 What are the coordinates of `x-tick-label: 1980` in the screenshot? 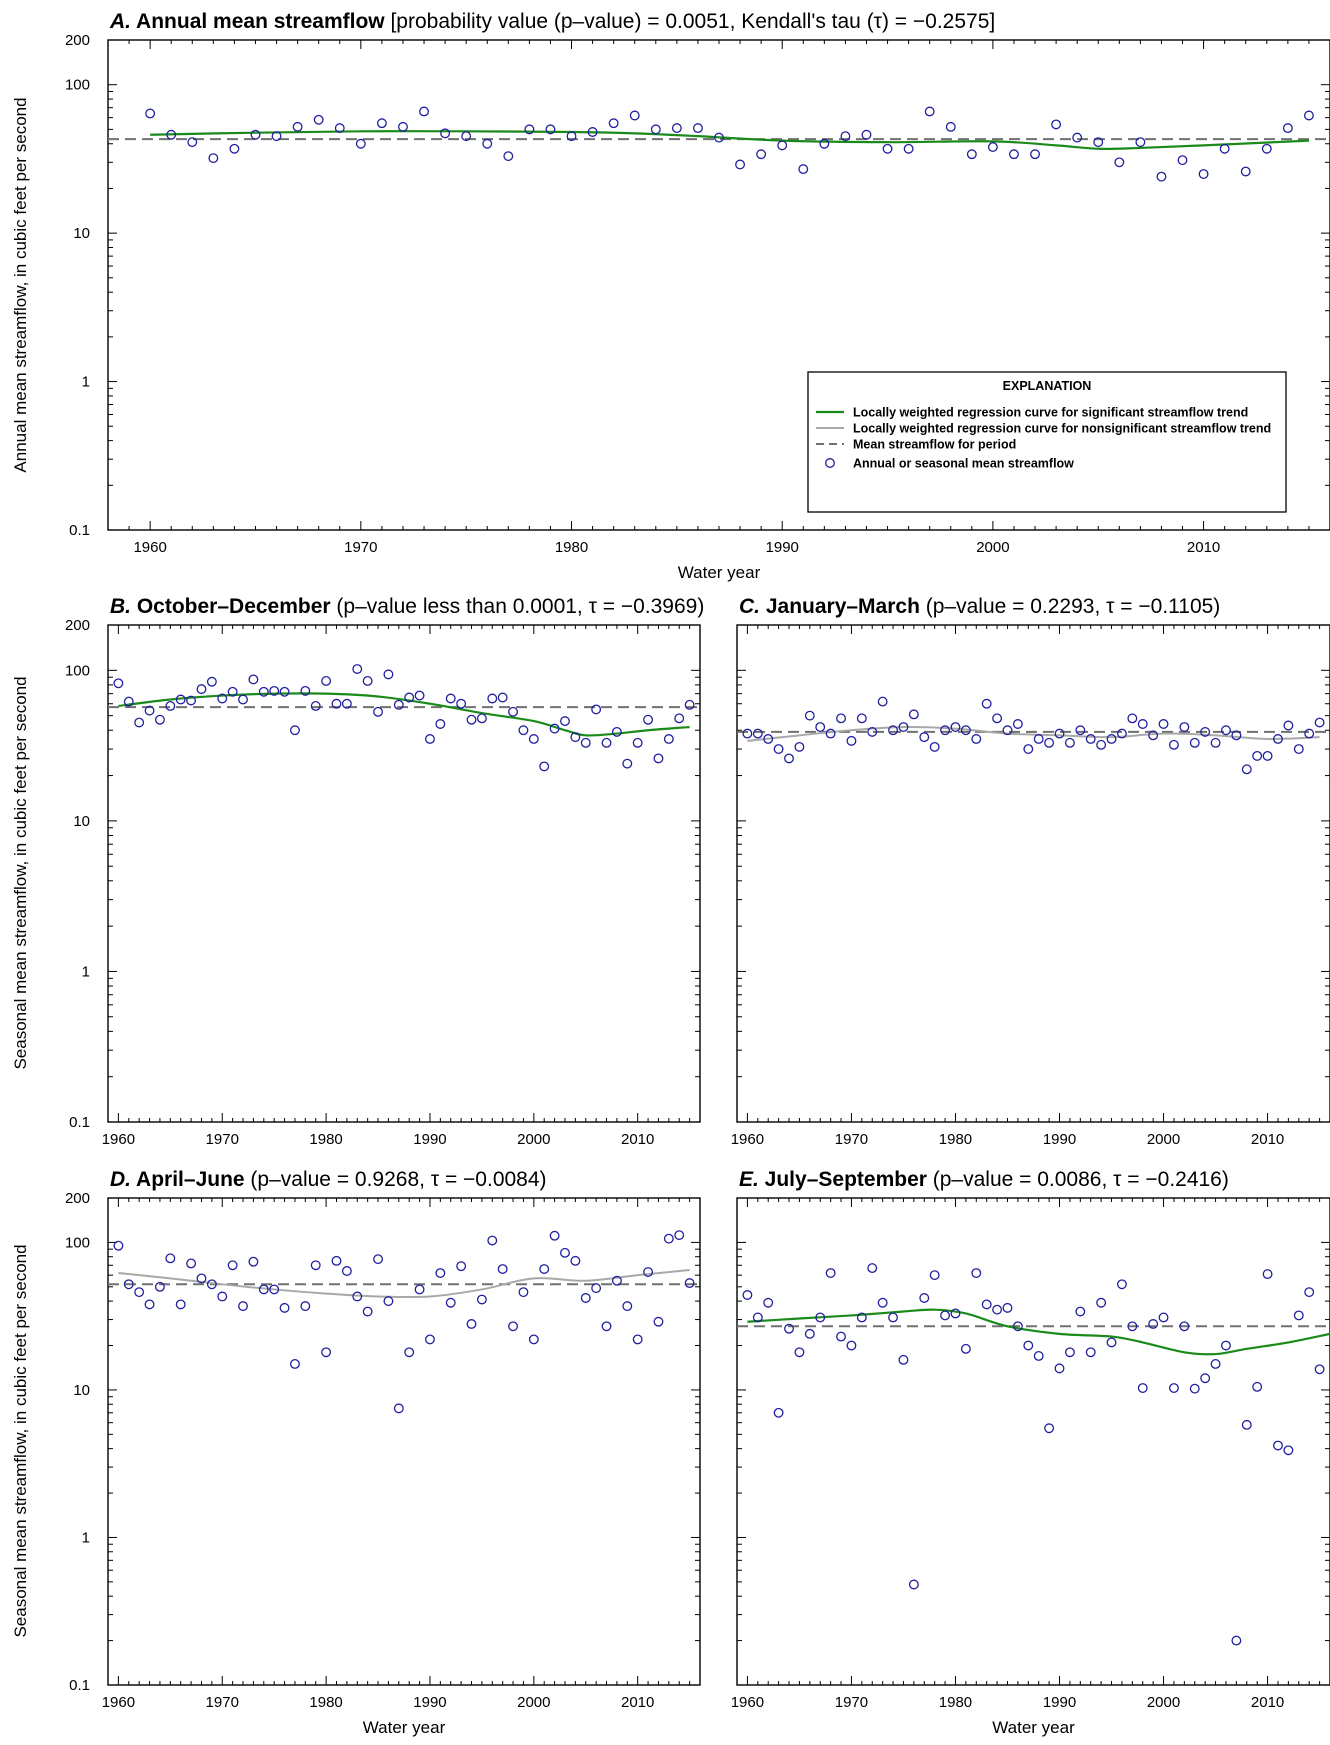 It's located at (955, 1139).